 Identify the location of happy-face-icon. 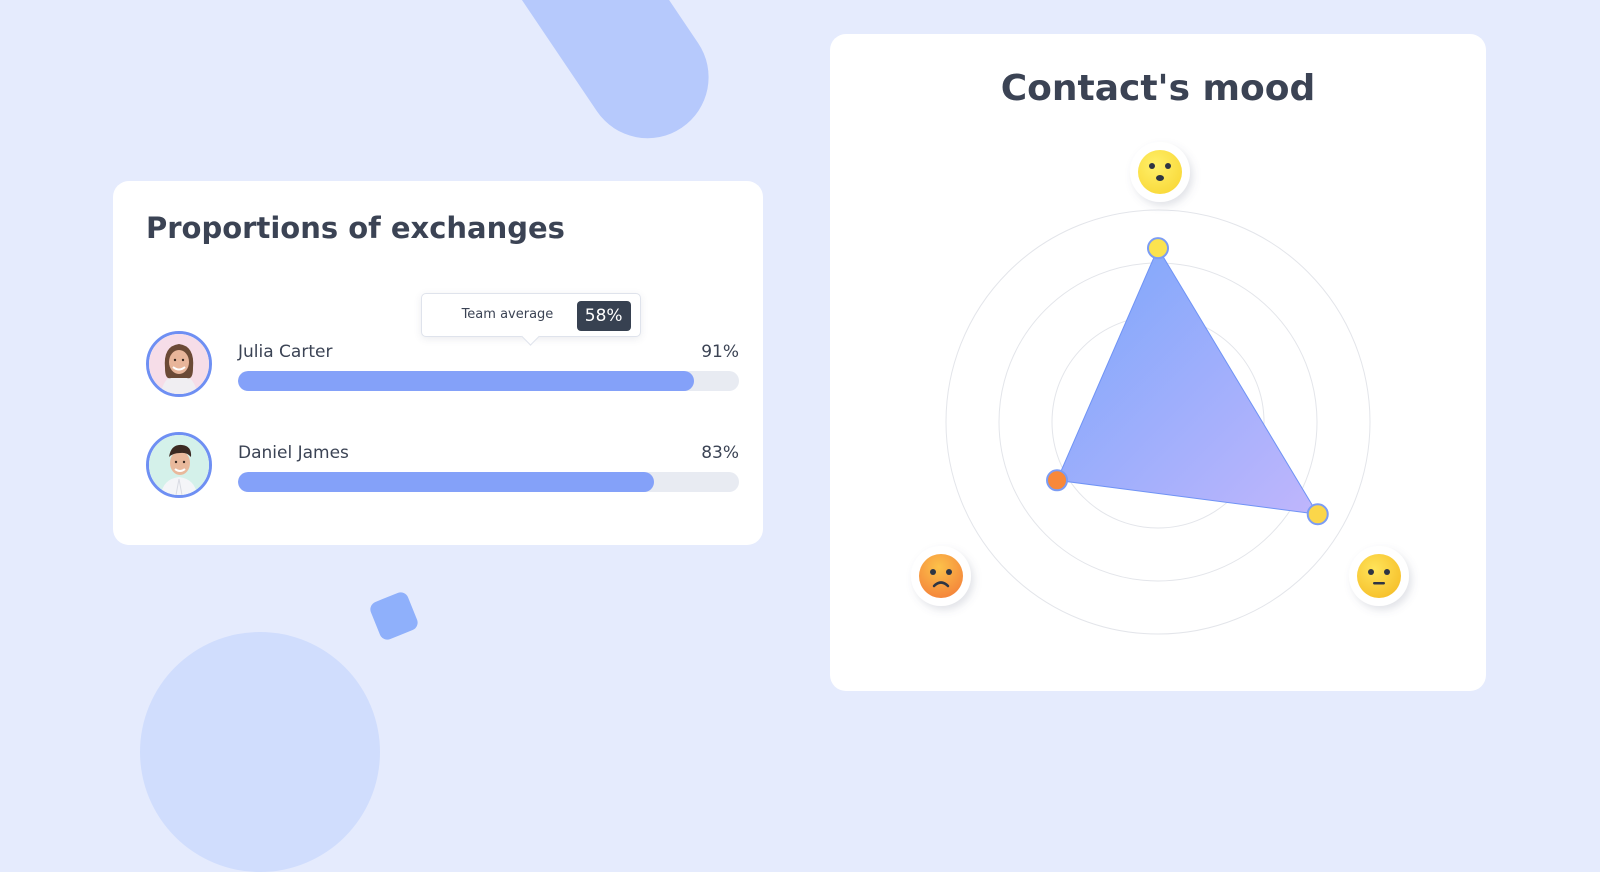
(1160, 172).